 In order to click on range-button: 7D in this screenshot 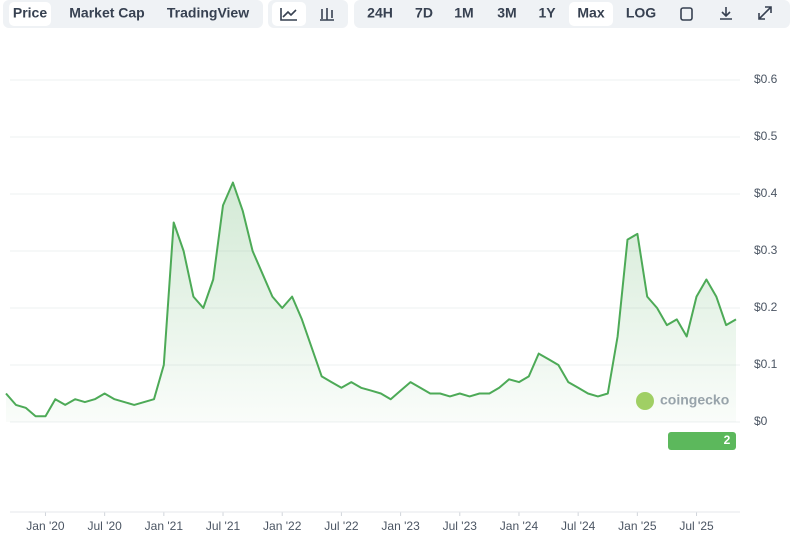, I will do `click(424, 13)`.